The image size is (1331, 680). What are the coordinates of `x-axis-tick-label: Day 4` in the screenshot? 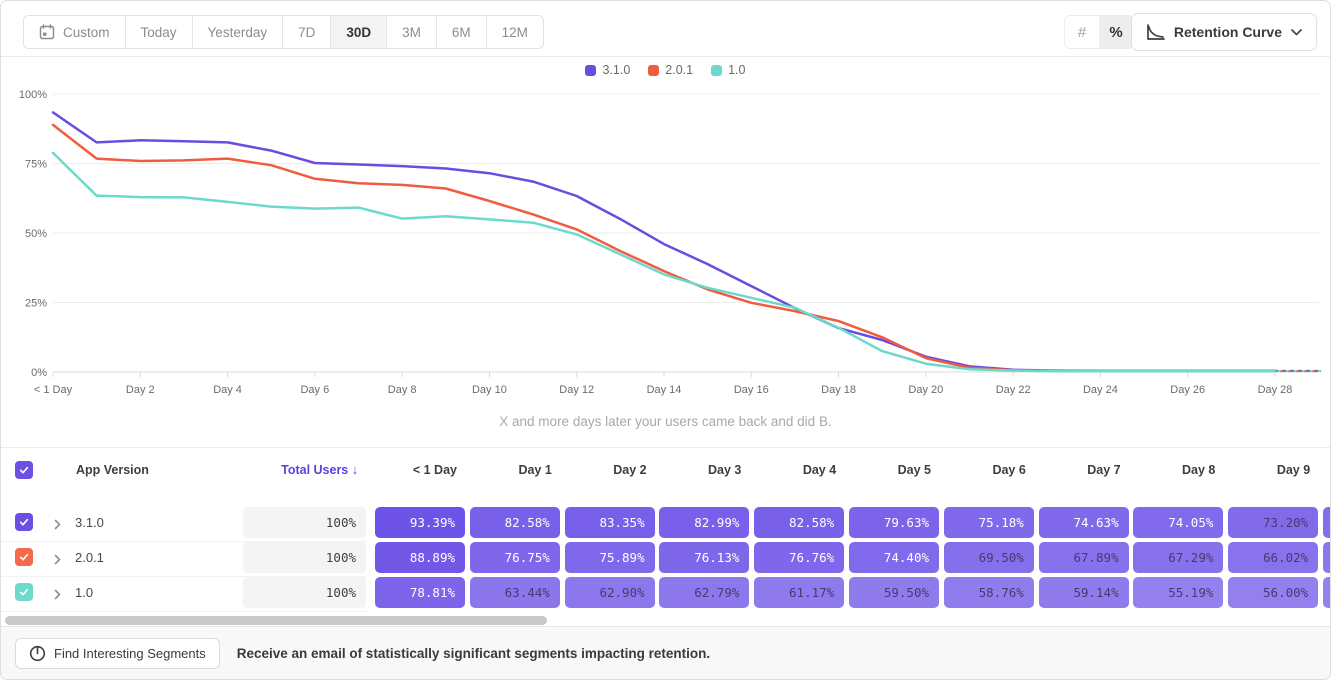 It's located at (227, 390).